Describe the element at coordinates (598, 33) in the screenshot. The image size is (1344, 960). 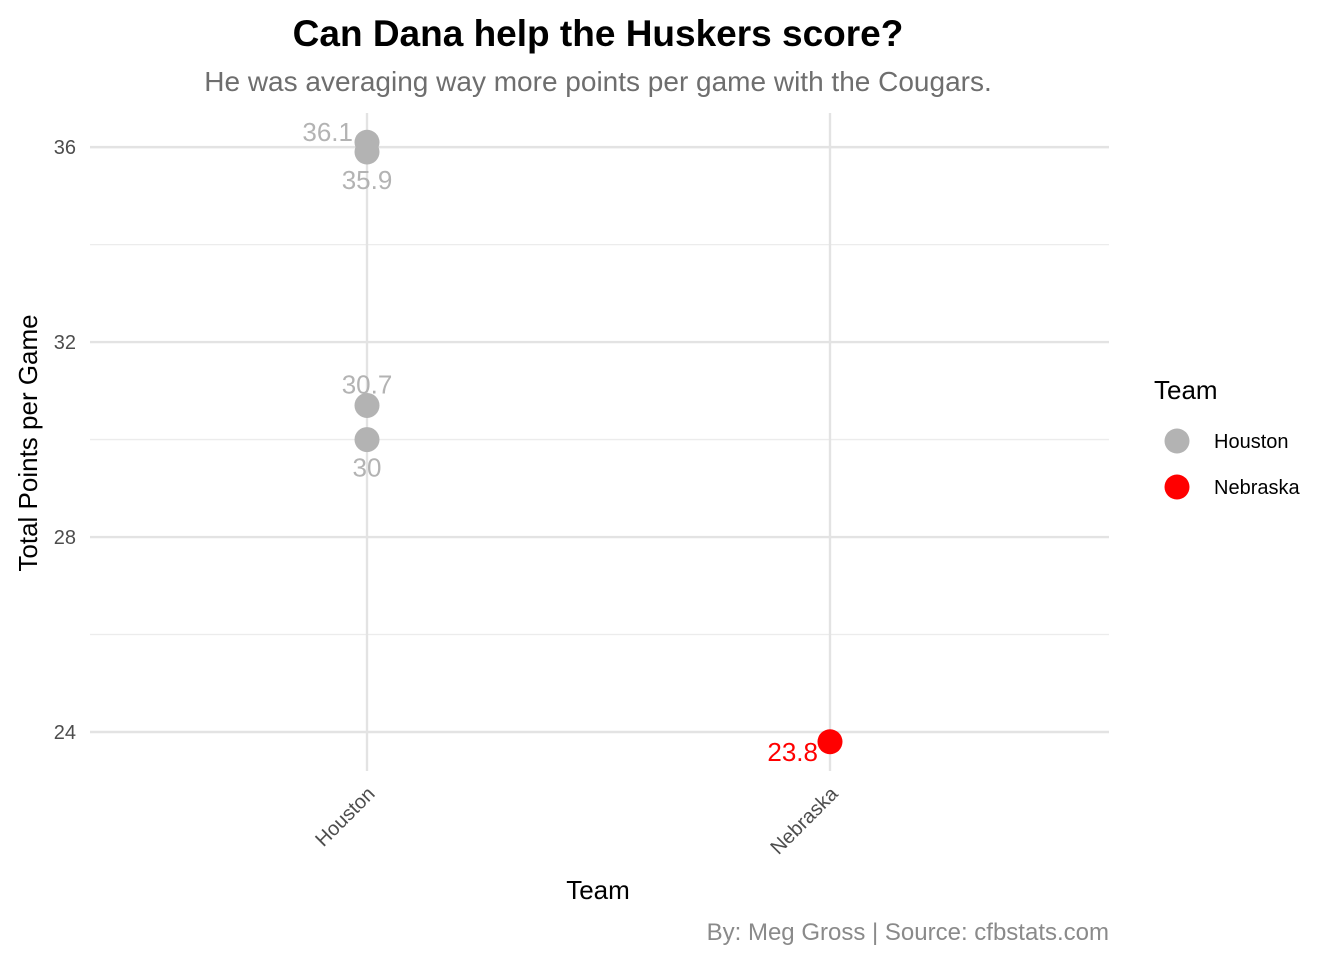
I see `chart-title: Can Dana help the Huskers score?` at that location.